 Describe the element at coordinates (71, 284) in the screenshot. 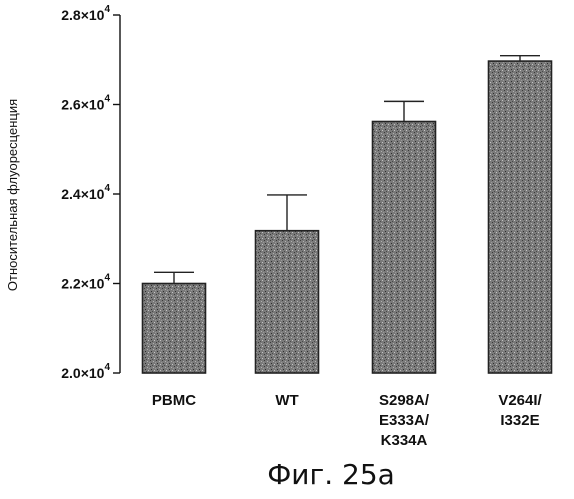

I see `y-tick-mantissa: 2.2` at that location.